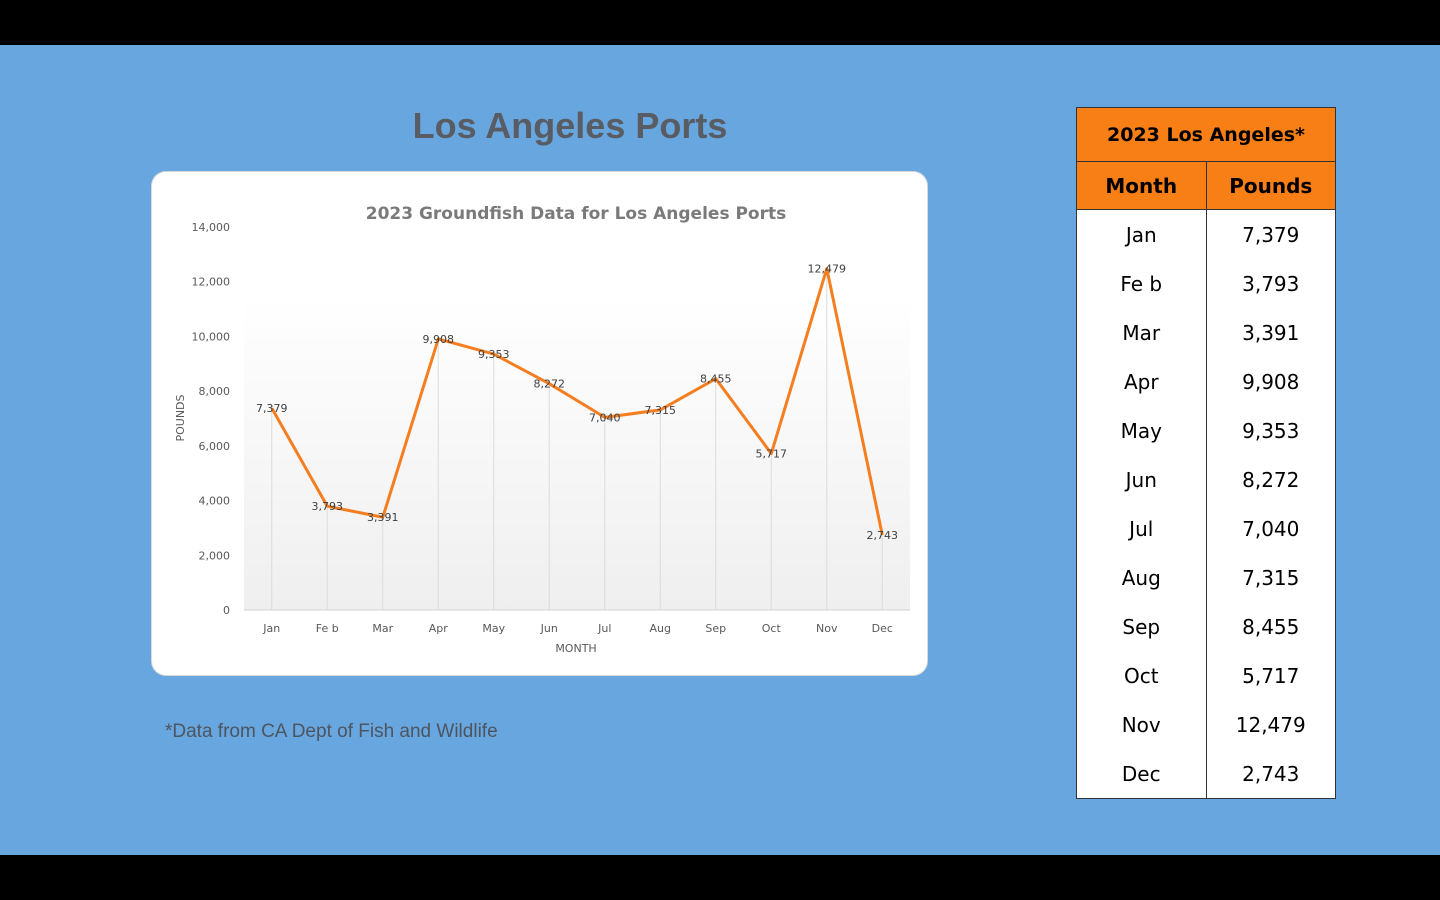  Describe the element at coordinates (226, 610) in the screenshot. I see `y-tick-label: 0` at that location.